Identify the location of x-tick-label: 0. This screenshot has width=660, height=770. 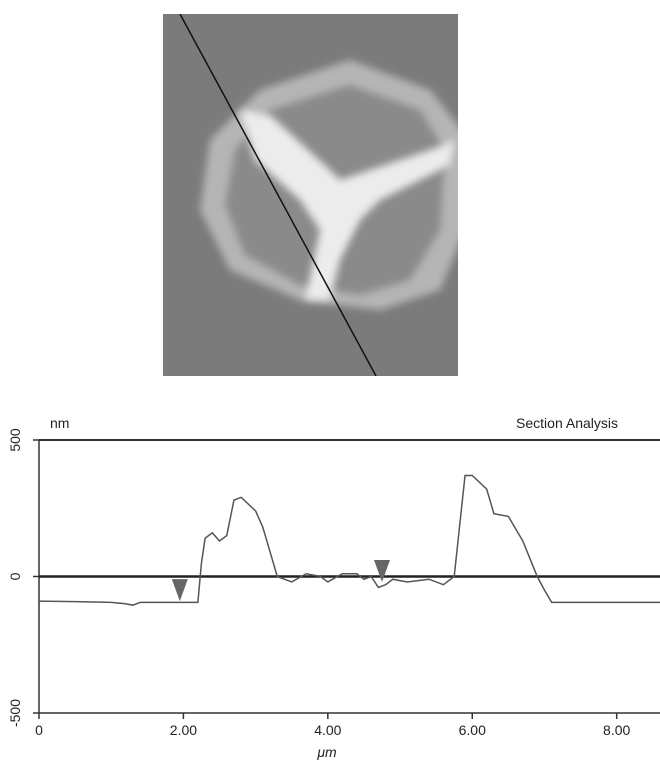
(39, 730).